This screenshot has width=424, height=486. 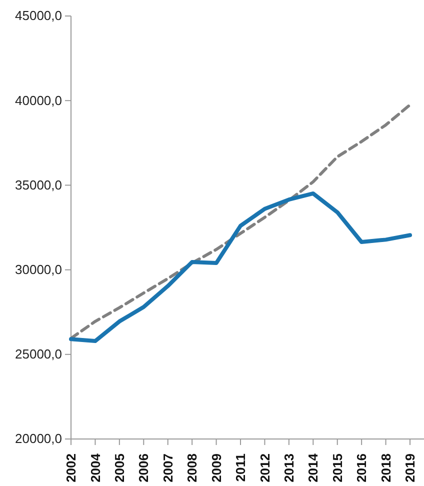 I want to click on x-tick-label: 2005, so click(x=119, y=468).